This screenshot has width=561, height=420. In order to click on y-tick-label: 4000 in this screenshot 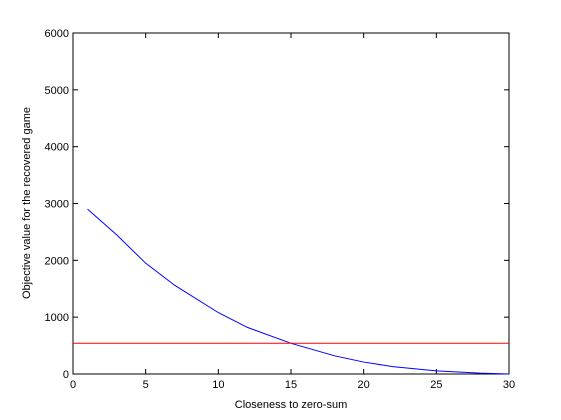, I will do `click(57, 148)`.